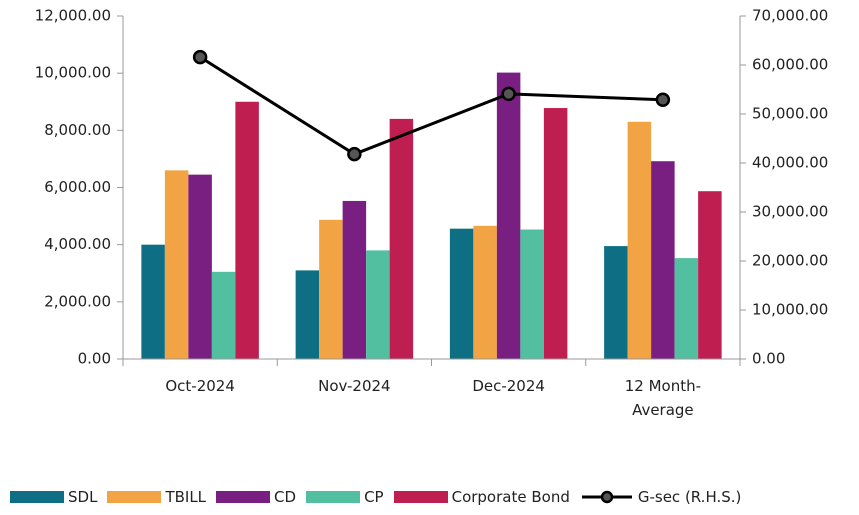 The image size is (859, 515). I want to click on y2-tick-label: 30,000.00, so click(790, 212).